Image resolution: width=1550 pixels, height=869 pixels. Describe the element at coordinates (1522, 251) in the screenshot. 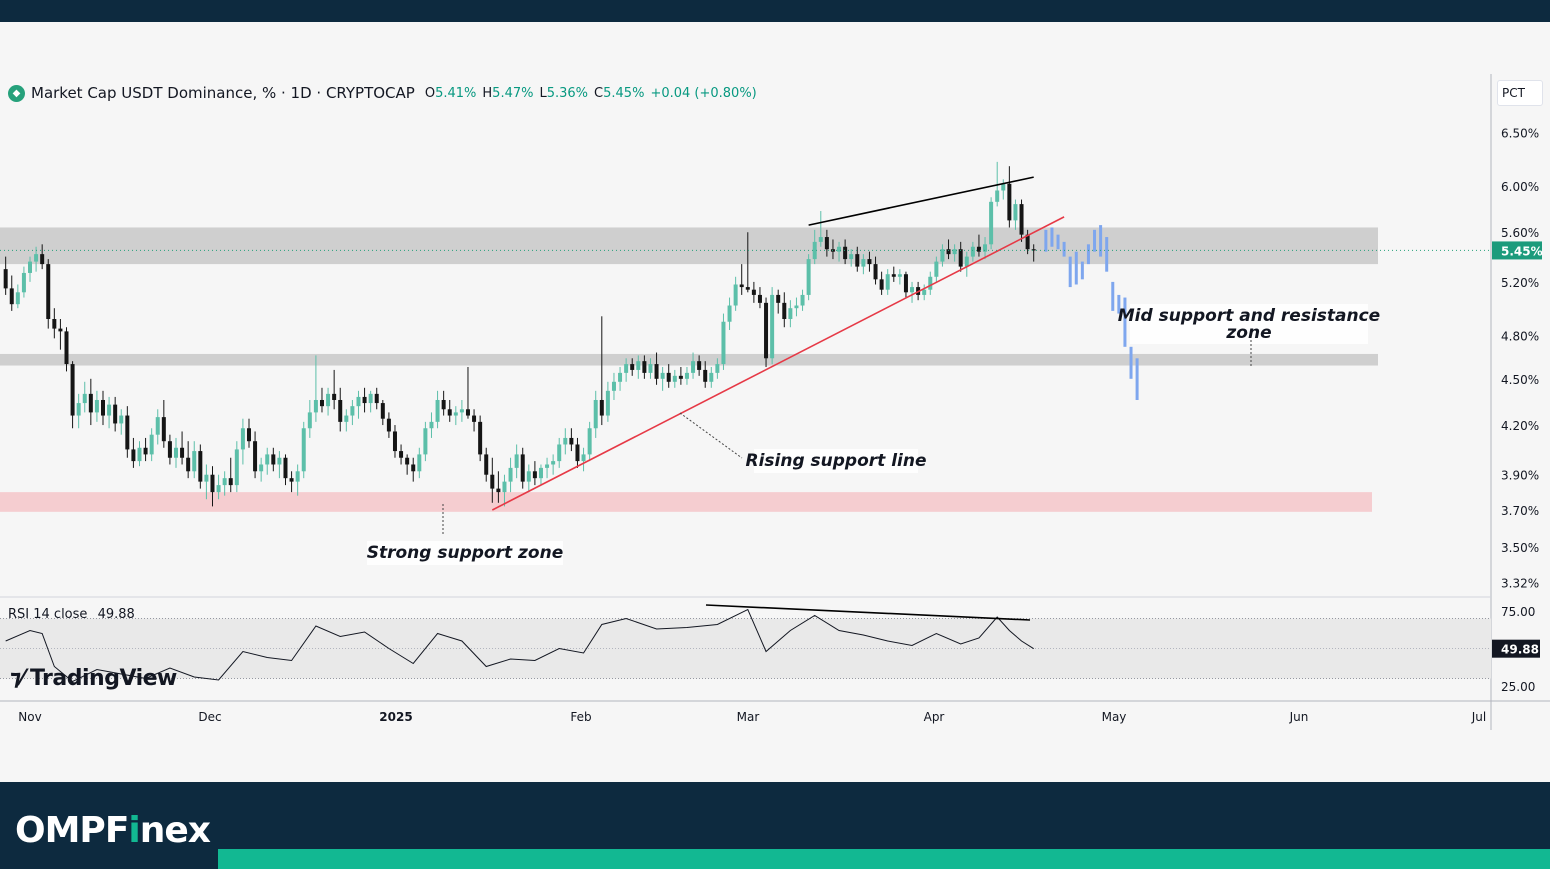

I see `last-price-label: 5.45%` at that location.